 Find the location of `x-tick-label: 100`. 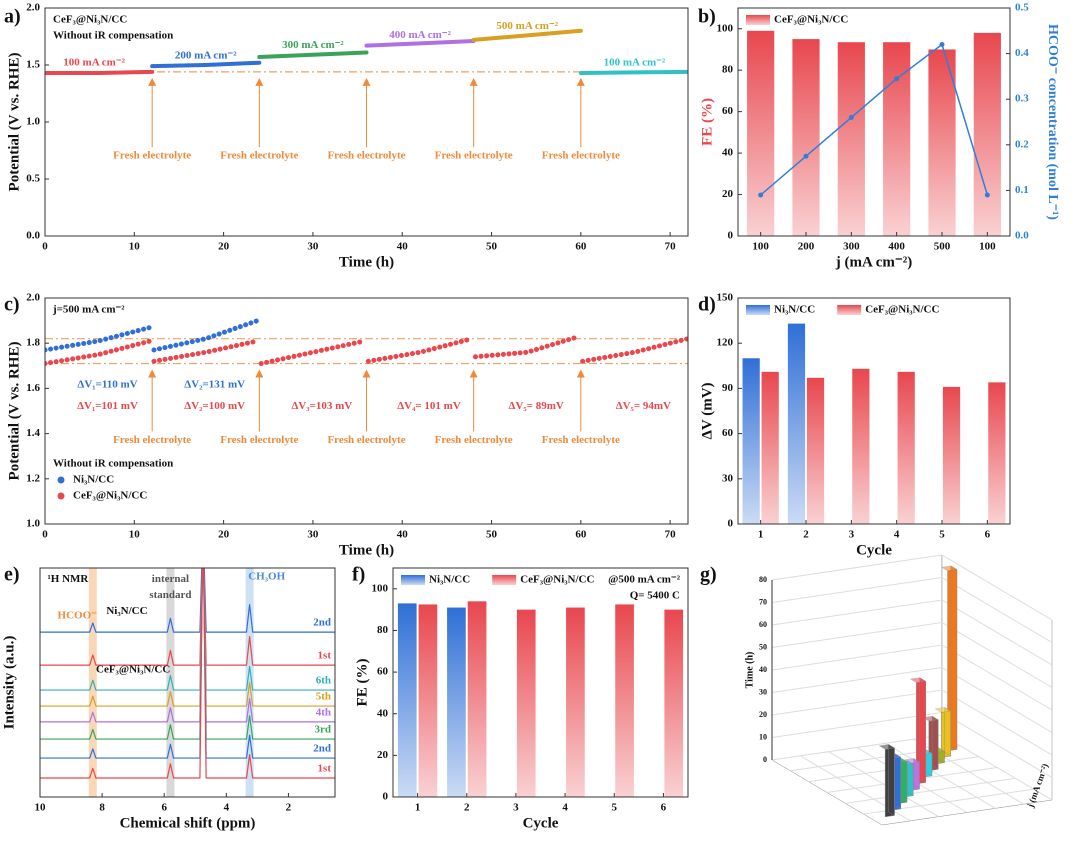

x-tick-label: 100 is located at coordinates (760, 247).